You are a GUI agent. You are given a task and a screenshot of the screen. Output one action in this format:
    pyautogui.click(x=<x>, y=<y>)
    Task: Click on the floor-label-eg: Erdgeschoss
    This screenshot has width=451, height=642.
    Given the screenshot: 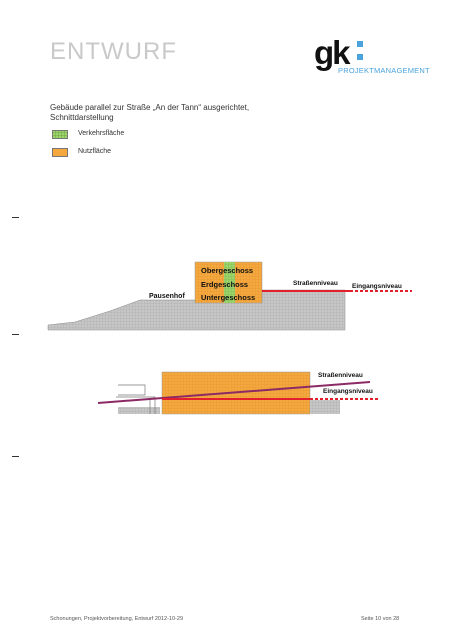 What is the action you would take?
    pyautogui.click(x=224, y=284)
    